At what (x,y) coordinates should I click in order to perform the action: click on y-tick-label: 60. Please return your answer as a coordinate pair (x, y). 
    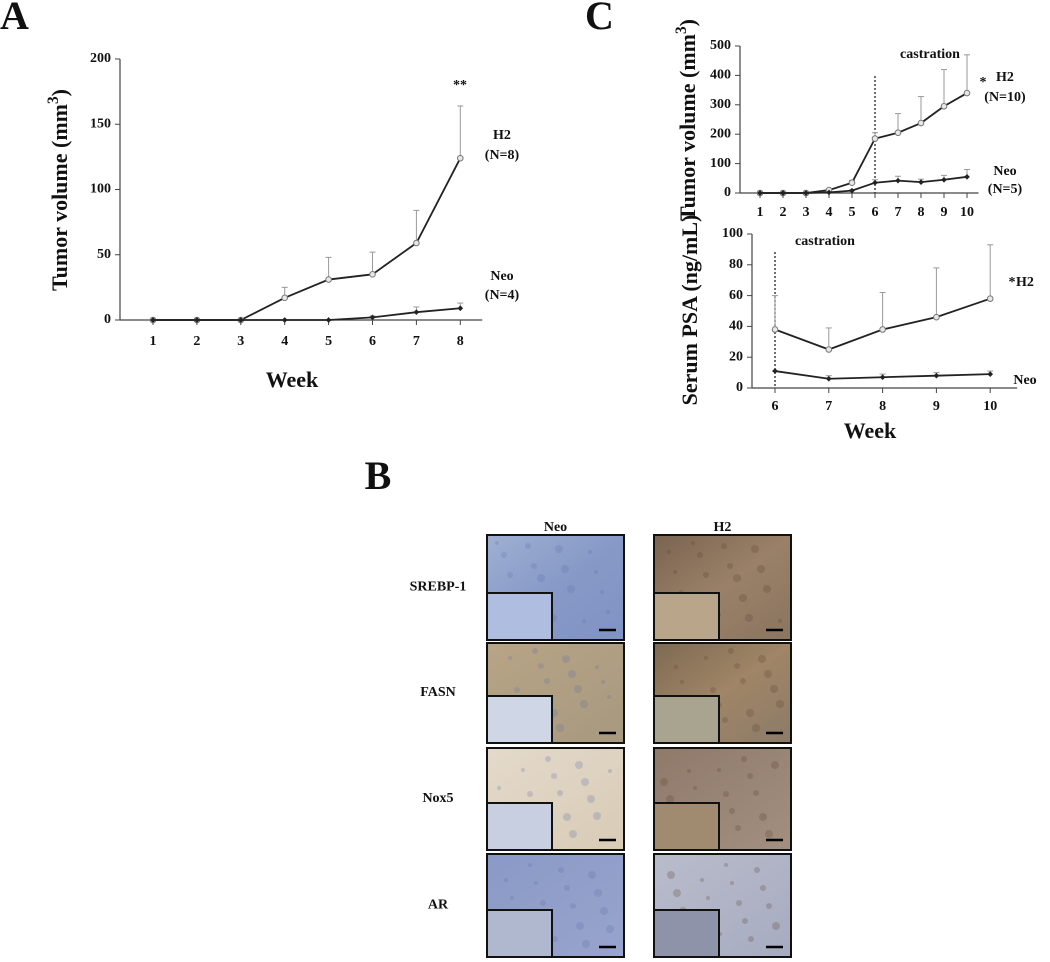
    Looking at the image, I should click on (736, 295).